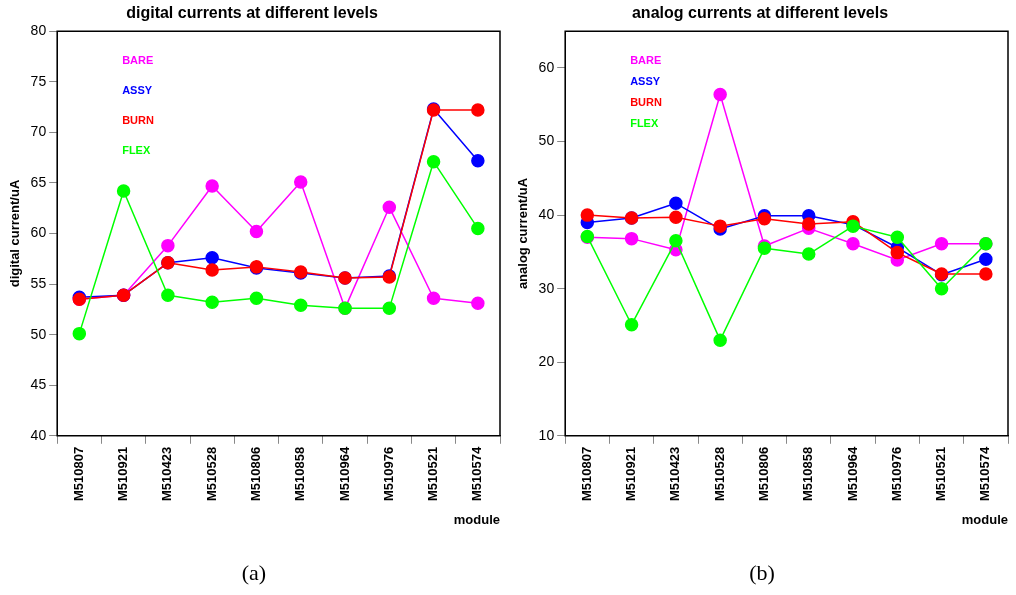 Image resolution: width=1016 pixels, height=595 pixels. Describe the element at coordinates (38, 131) in the screenshot. I see `y-tick-label: 70` at that location.